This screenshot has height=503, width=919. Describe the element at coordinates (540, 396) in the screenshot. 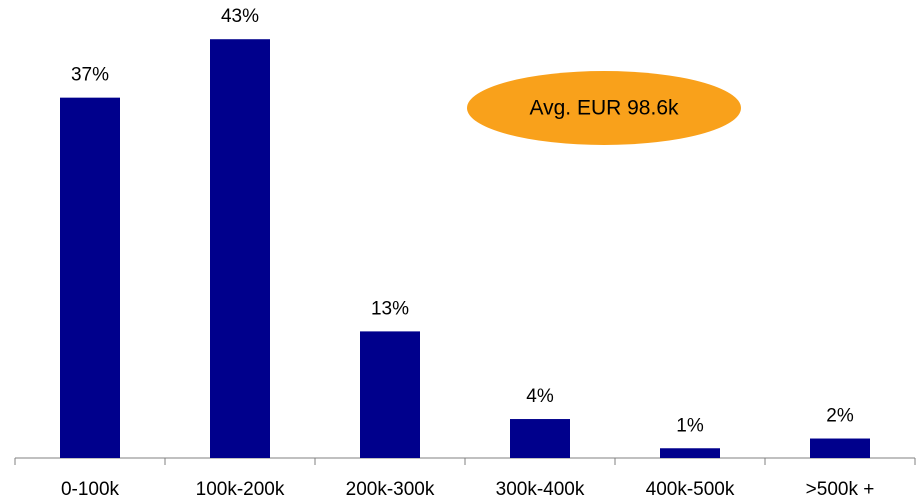

I see `data-label: 4%` at that location.